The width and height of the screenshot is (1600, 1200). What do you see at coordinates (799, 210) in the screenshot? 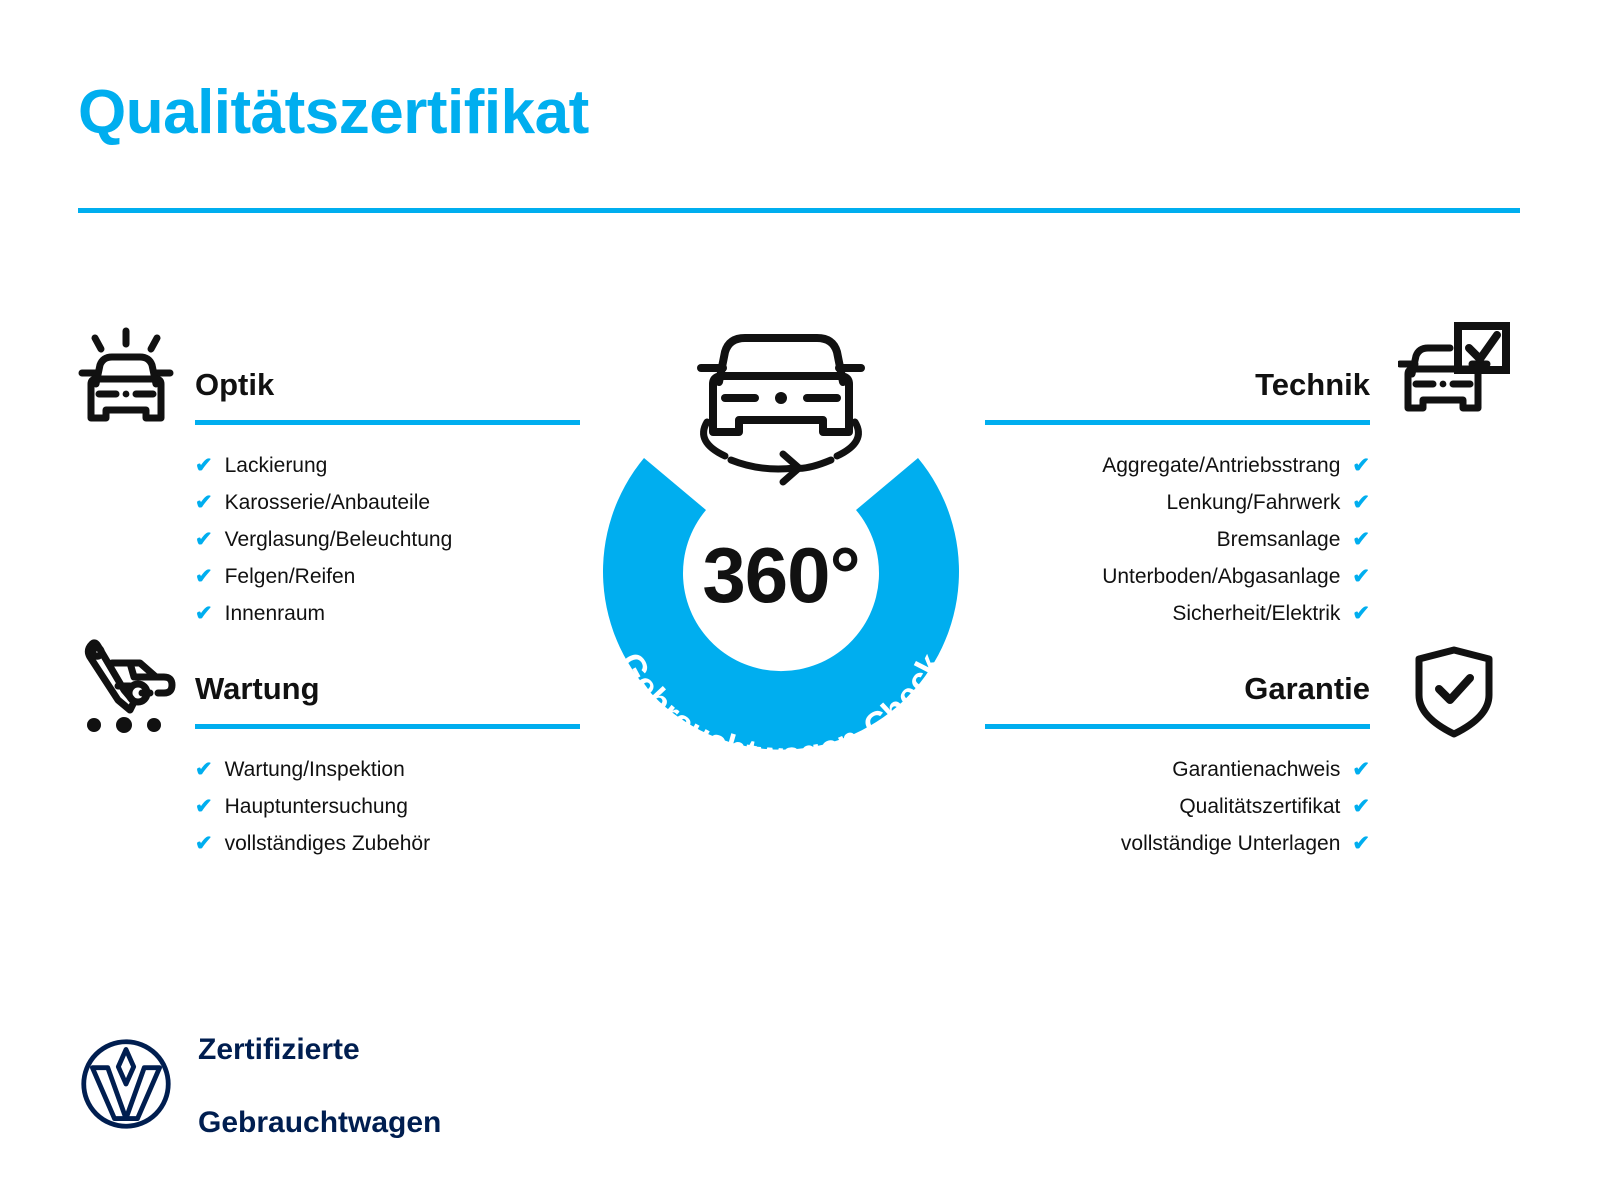
I see `title-divider` at bounding box center [799, 210].